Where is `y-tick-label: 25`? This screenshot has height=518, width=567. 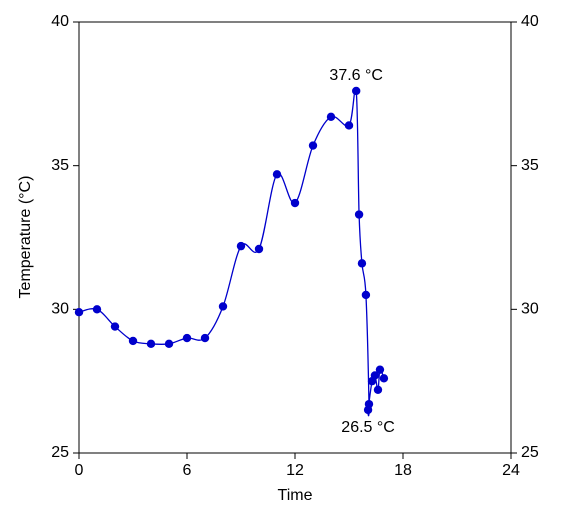
y-tick-label: 25 is located at coordinates (60, 452).